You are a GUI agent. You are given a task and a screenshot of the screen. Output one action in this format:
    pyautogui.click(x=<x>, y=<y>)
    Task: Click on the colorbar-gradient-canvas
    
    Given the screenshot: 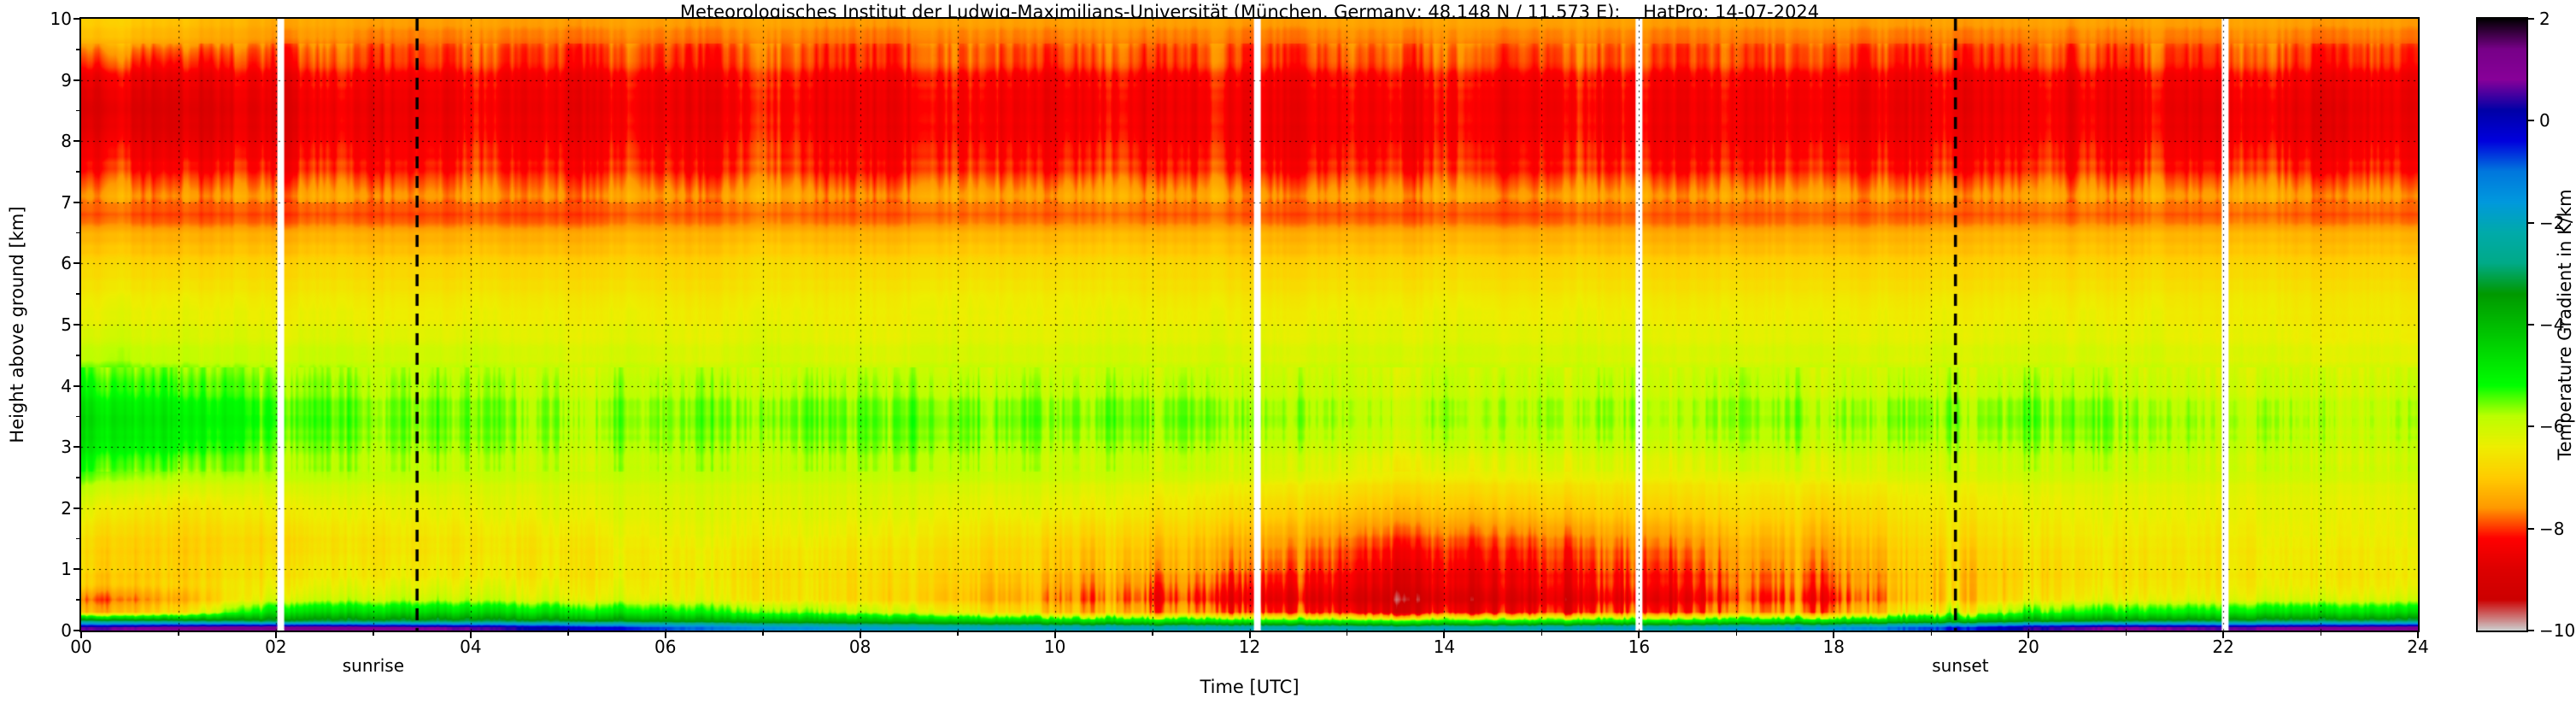 What is the action you would take?
    pyautogui.click(x=2502, y=325)
    